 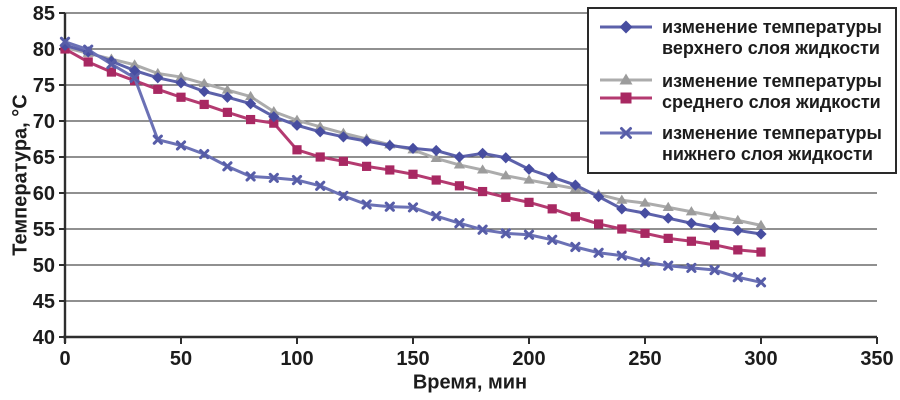 What do you see at coordinates (20, 175) in the screenshot?
I see `y-axis-title: Температура, °С` at bounding box center [20, 175].